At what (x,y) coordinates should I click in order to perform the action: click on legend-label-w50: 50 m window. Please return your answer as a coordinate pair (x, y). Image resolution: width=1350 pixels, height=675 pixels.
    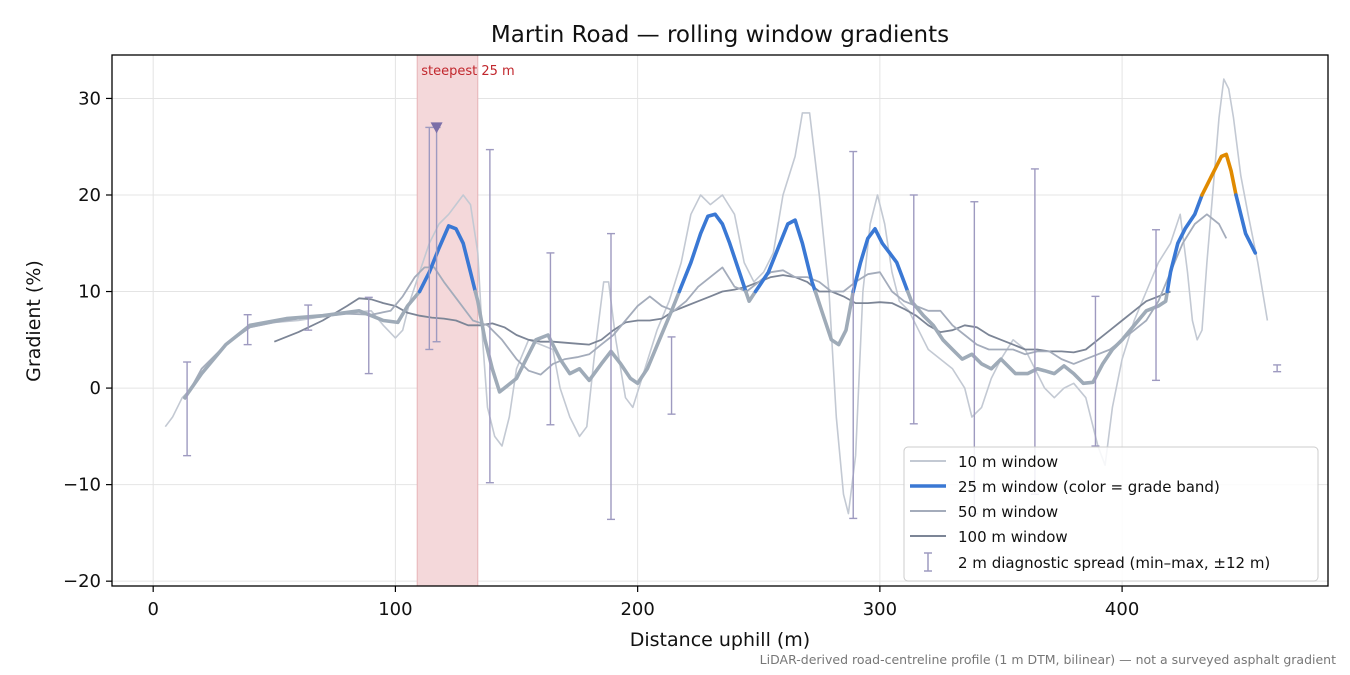
    Looking at the image, I should click on (1008, 512).